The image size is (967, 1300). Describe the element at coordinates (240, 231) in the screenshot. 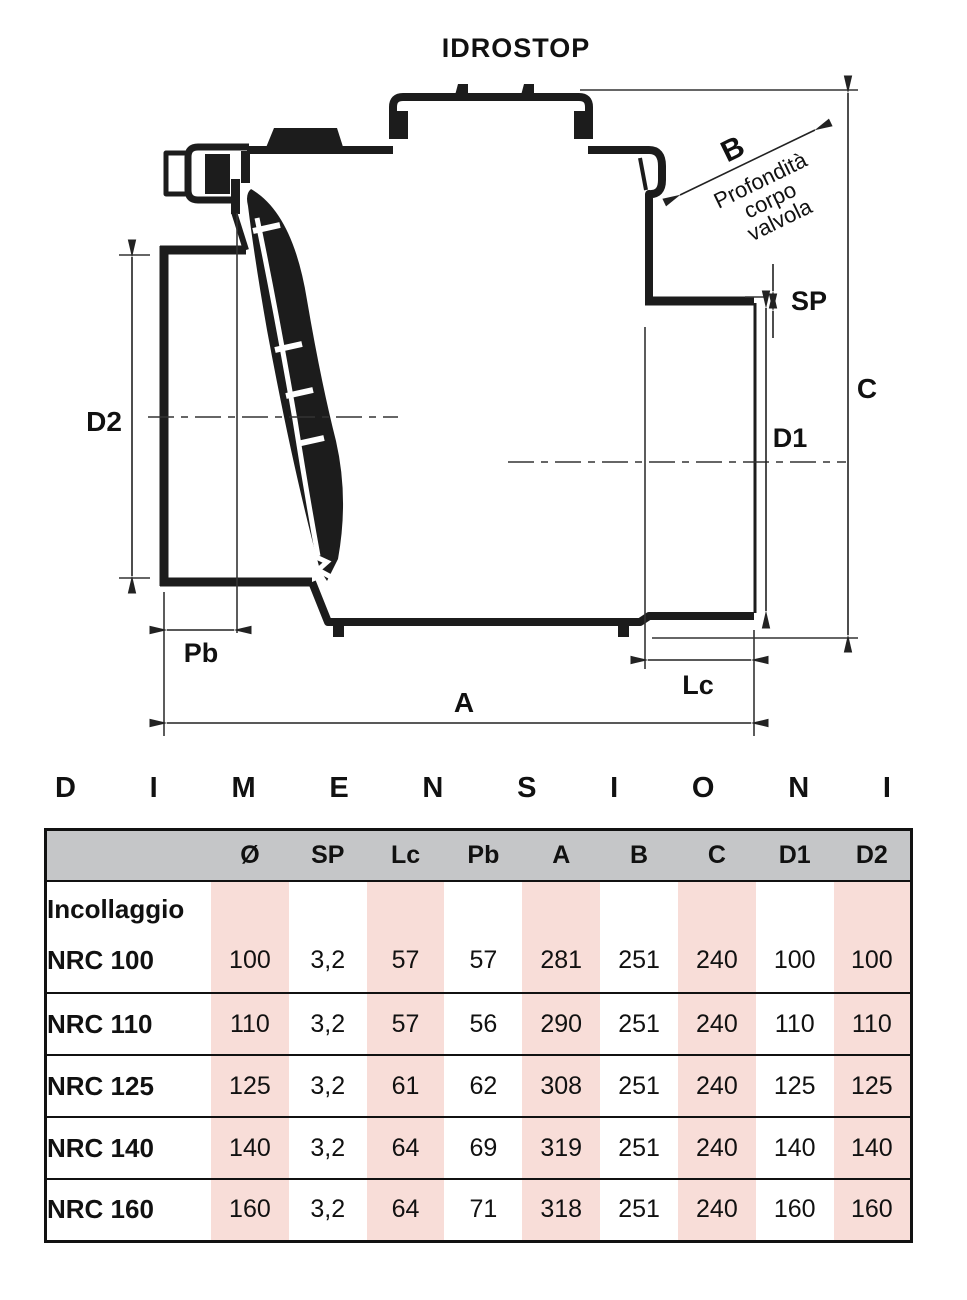

I see `body-inner-slant` at that location.